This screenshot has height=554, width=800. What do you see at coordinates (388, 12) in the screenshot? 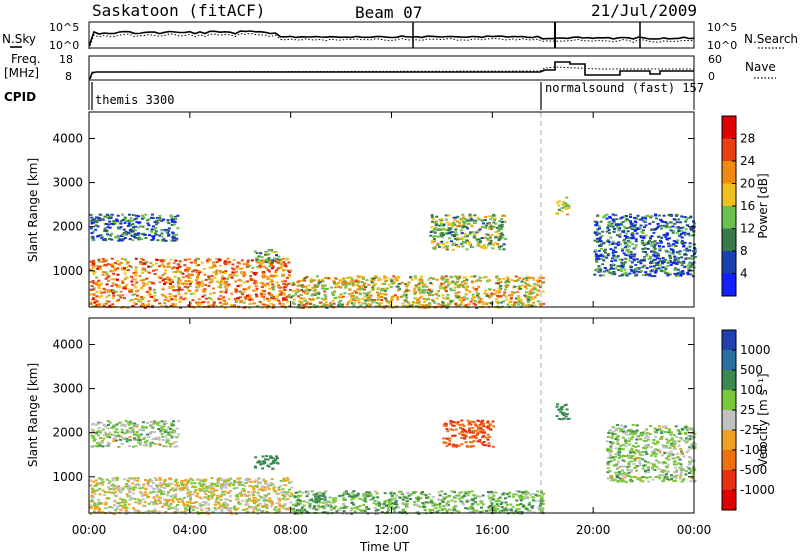
I see `beam-title: Beam 07` at bounding box center [388, 12].